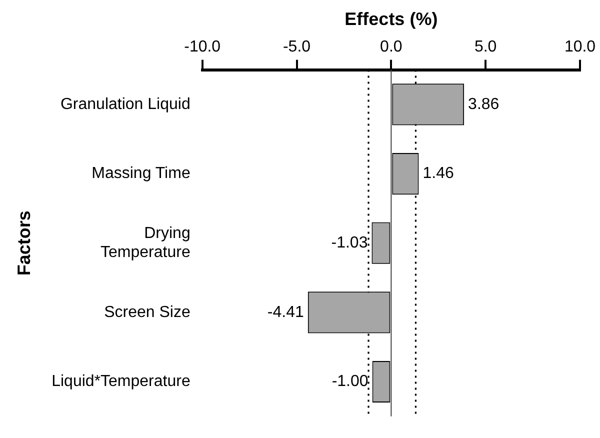 The height and width of the screenshot is (438, 600). Describe the element at coordinates (438, 173) in the screenshot. I see `data-label: 1.46` at that location.